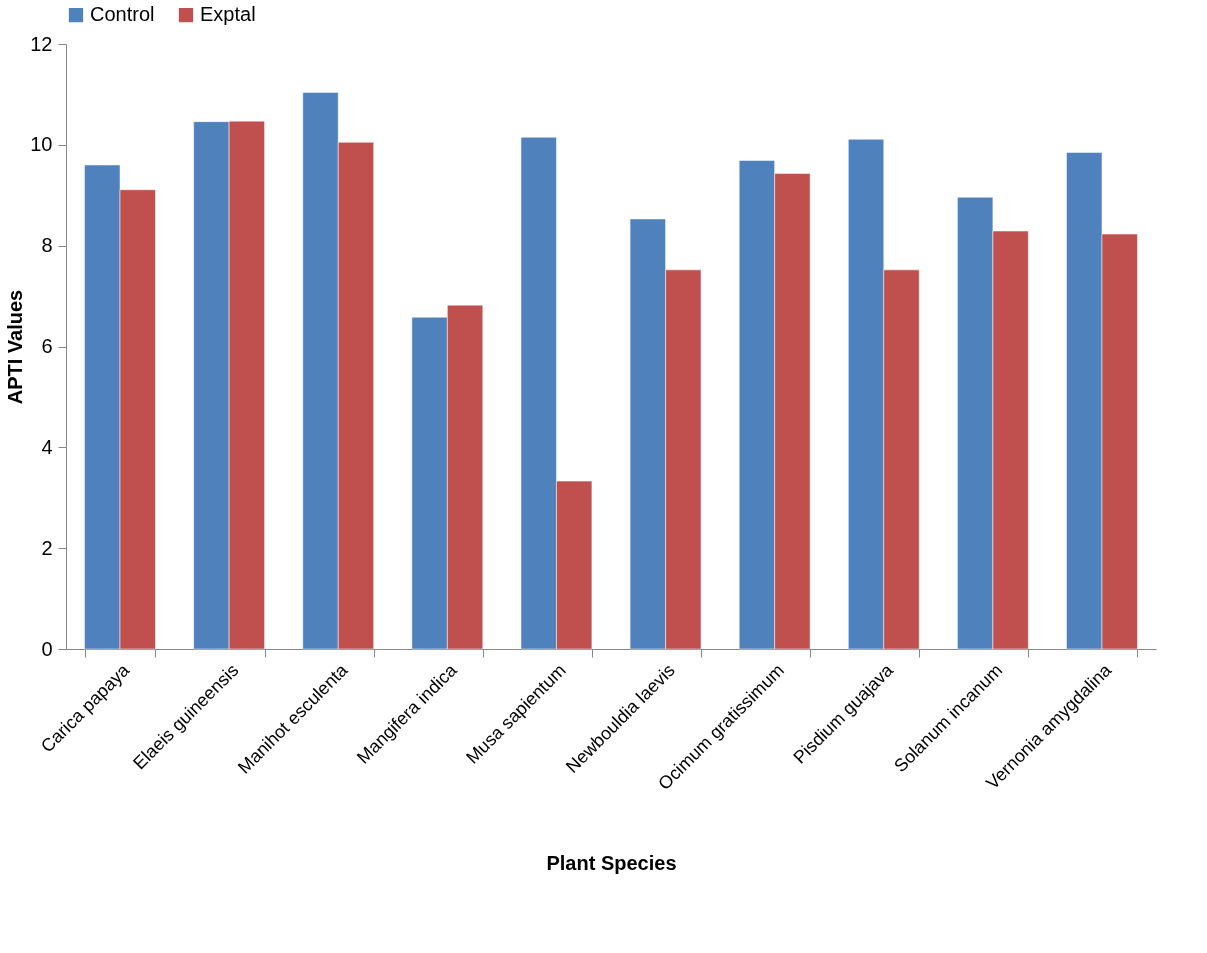 The width and height of the screenshot is (1207, 953). I want to click on legend-label: Control, so click(122, 14).